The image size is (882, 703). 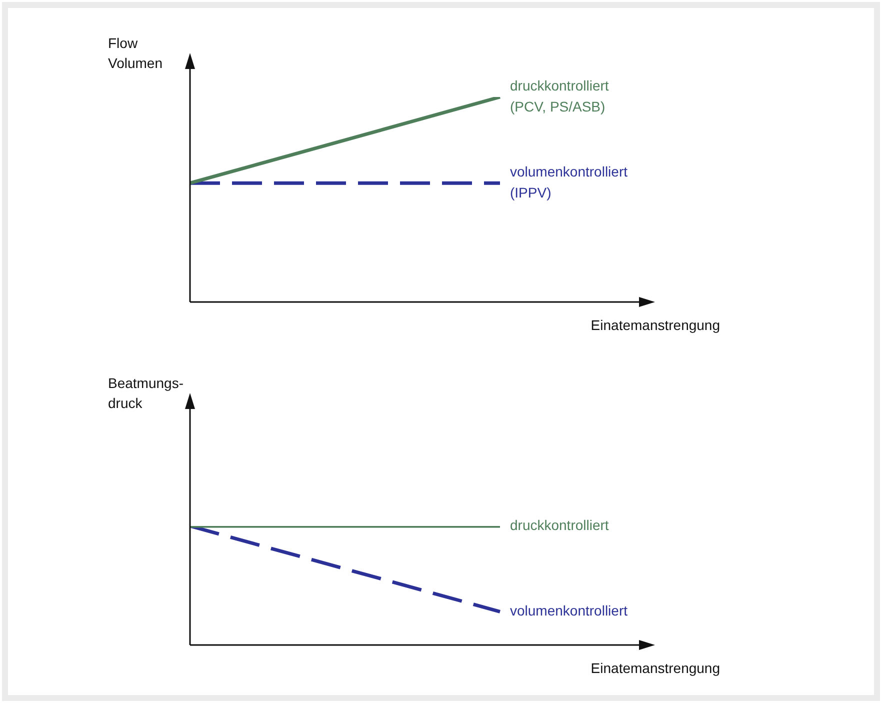 What do you see at coordinates (559, 95) in the screenshot?
I see `series-label: druckkontrolliert (PCV, PS/ASB)` at bounding box center [559, 95].